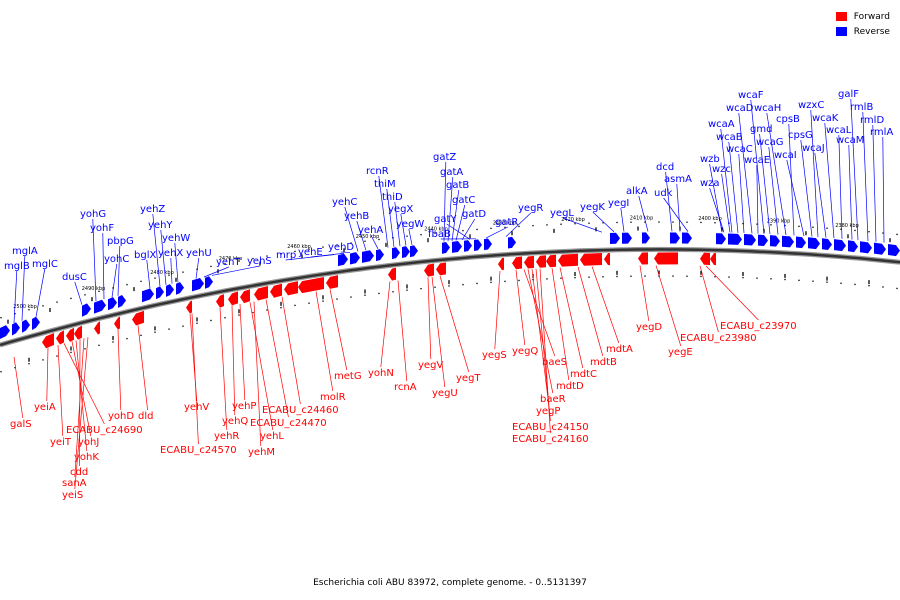 This screenshot has width=900, height=600. I want to click on gene-label-gals: galS, so click(21, 424).